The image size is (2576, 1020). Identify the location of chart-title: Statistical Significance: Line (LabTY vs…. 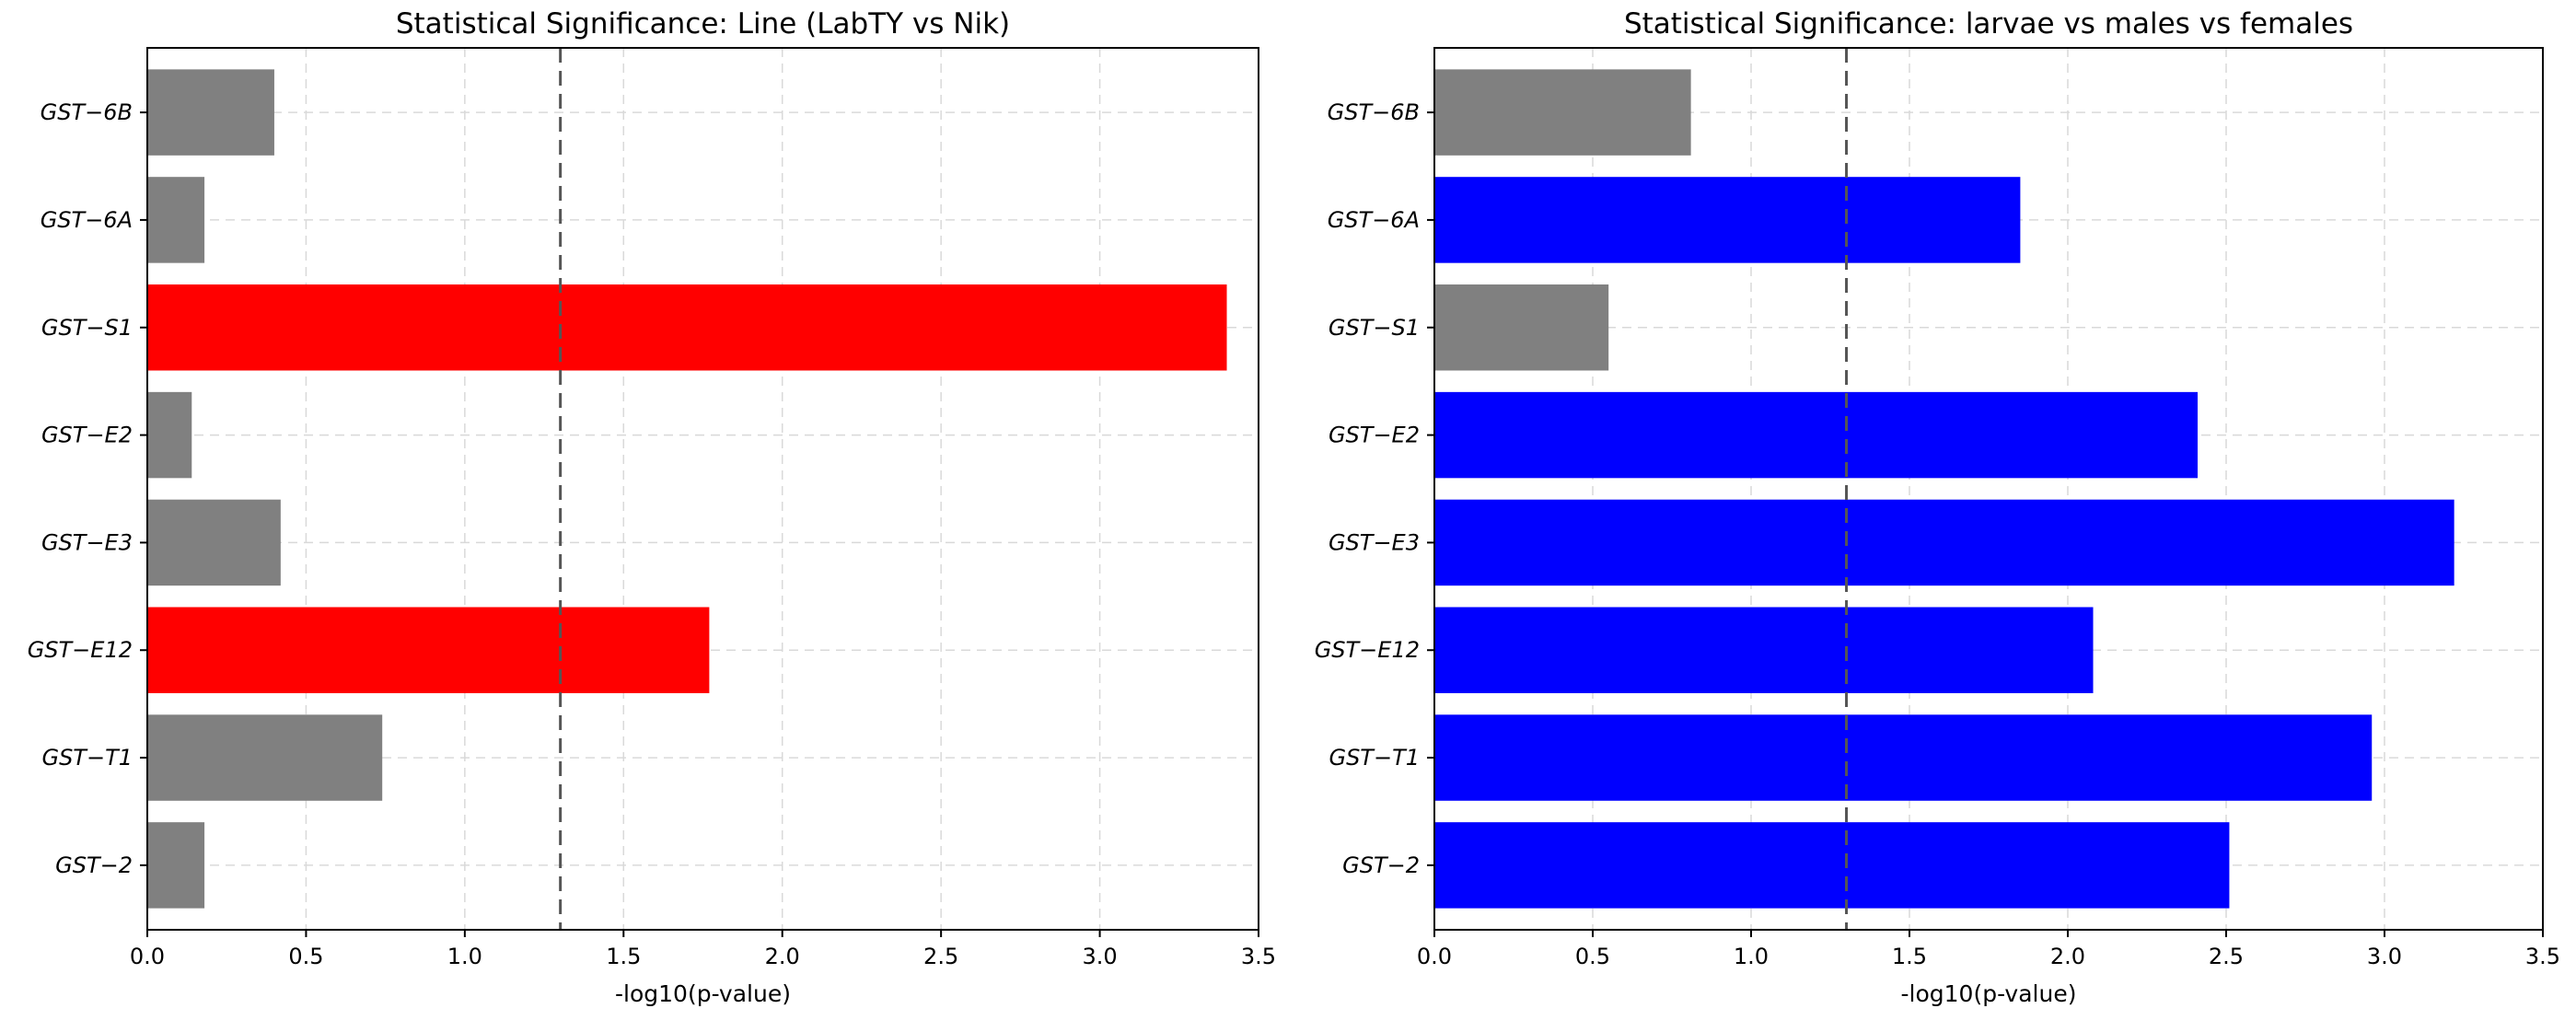
(703, 24).